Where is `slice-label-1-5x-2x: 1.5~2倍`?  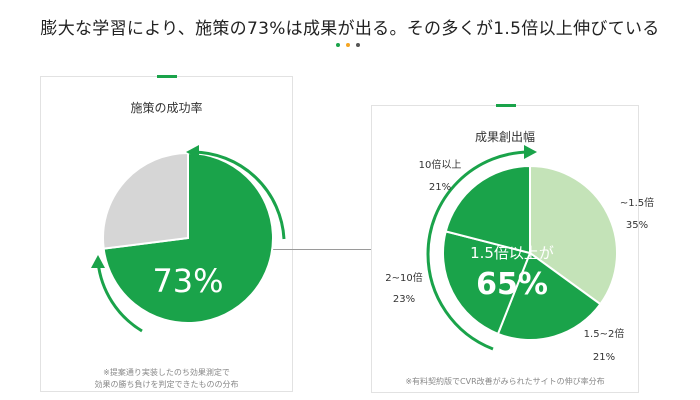
slice-label-1-5x-2x: 1.5~2倍 is located at coordinates (604, 333).